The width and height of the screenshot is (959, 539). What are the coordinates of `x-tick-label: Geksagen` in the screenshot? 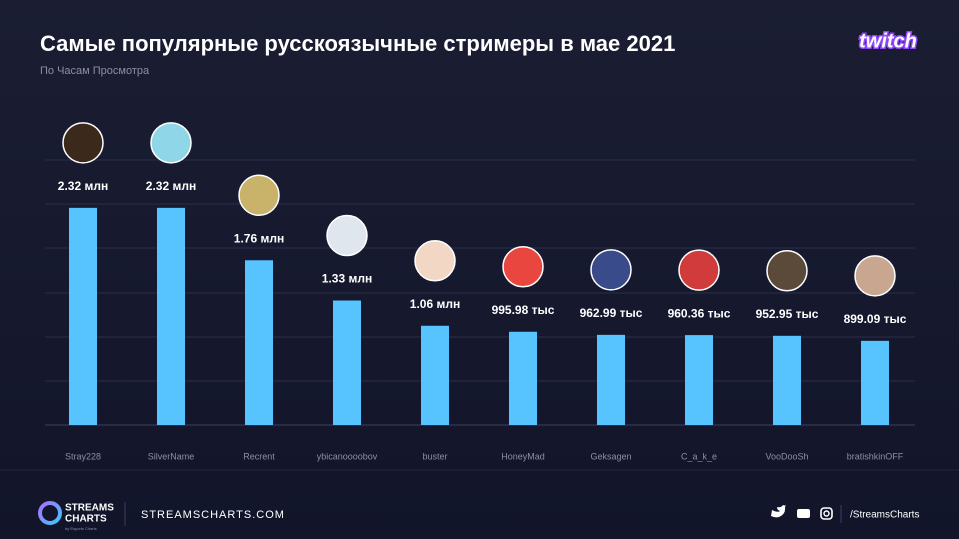 It's located at (610, 456).